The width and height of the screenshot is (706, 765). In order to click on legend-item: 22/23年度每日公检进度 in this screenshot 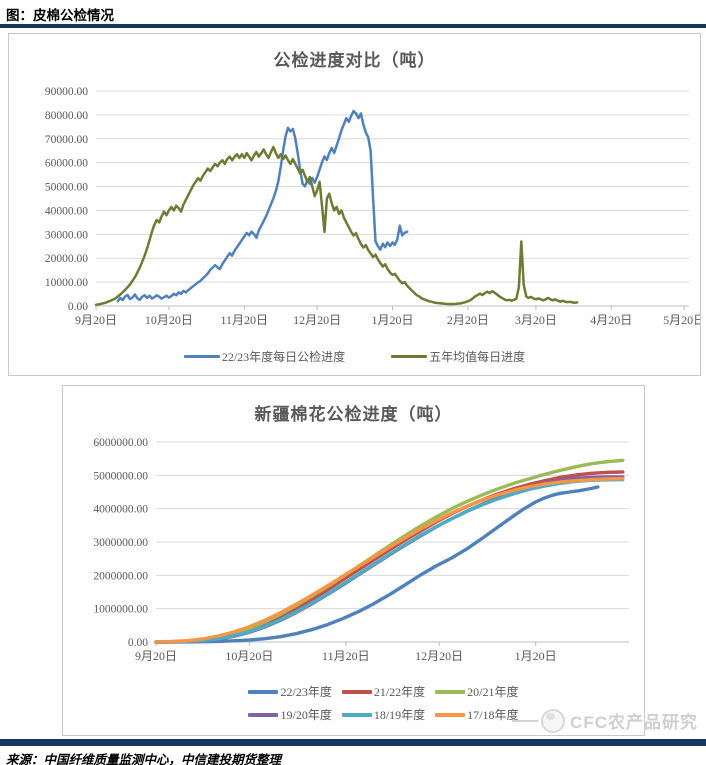, I will do `click(264, 356)`.